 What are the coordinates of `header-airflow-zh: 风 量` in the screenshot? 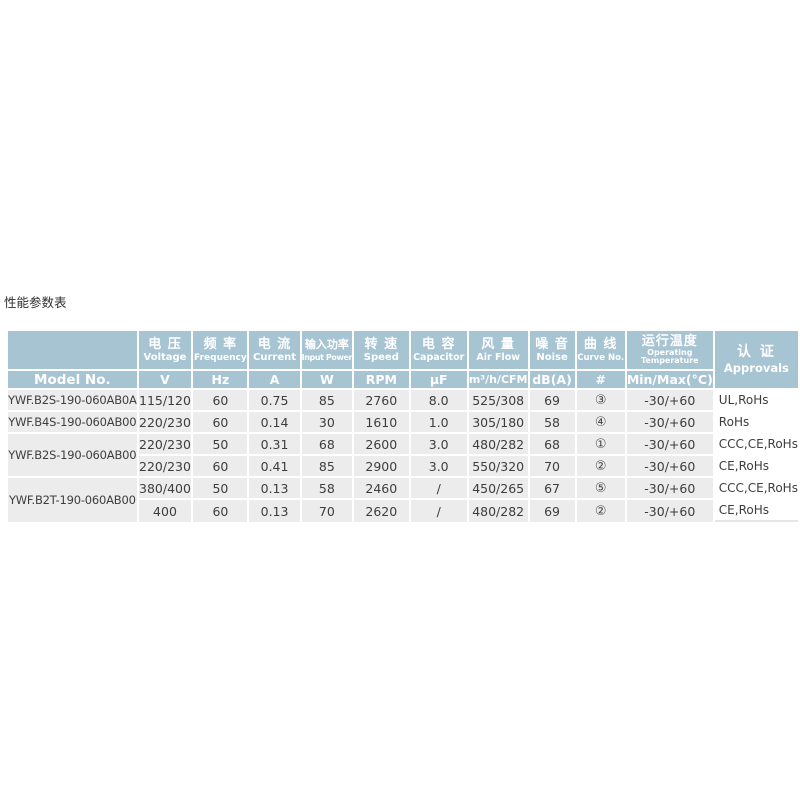 It's located at (498, 344).